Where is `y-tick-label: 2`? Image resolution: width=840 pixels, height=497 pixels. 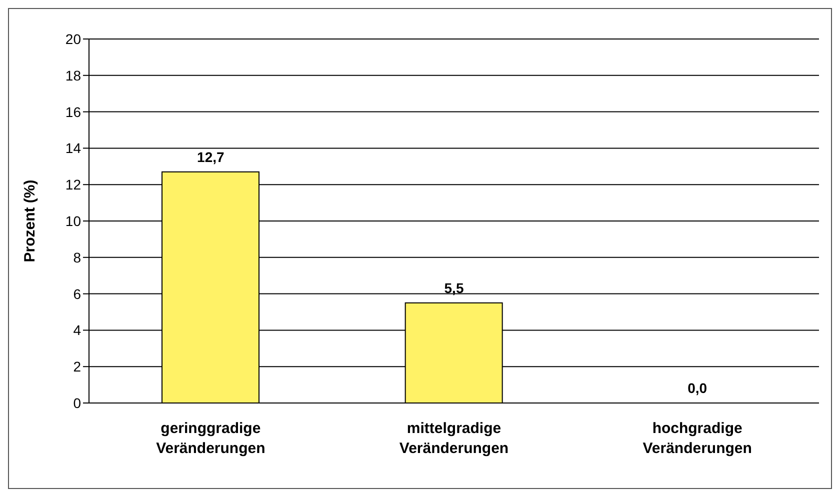 y-tick-label: 2 is located at coordinates (77, 366).